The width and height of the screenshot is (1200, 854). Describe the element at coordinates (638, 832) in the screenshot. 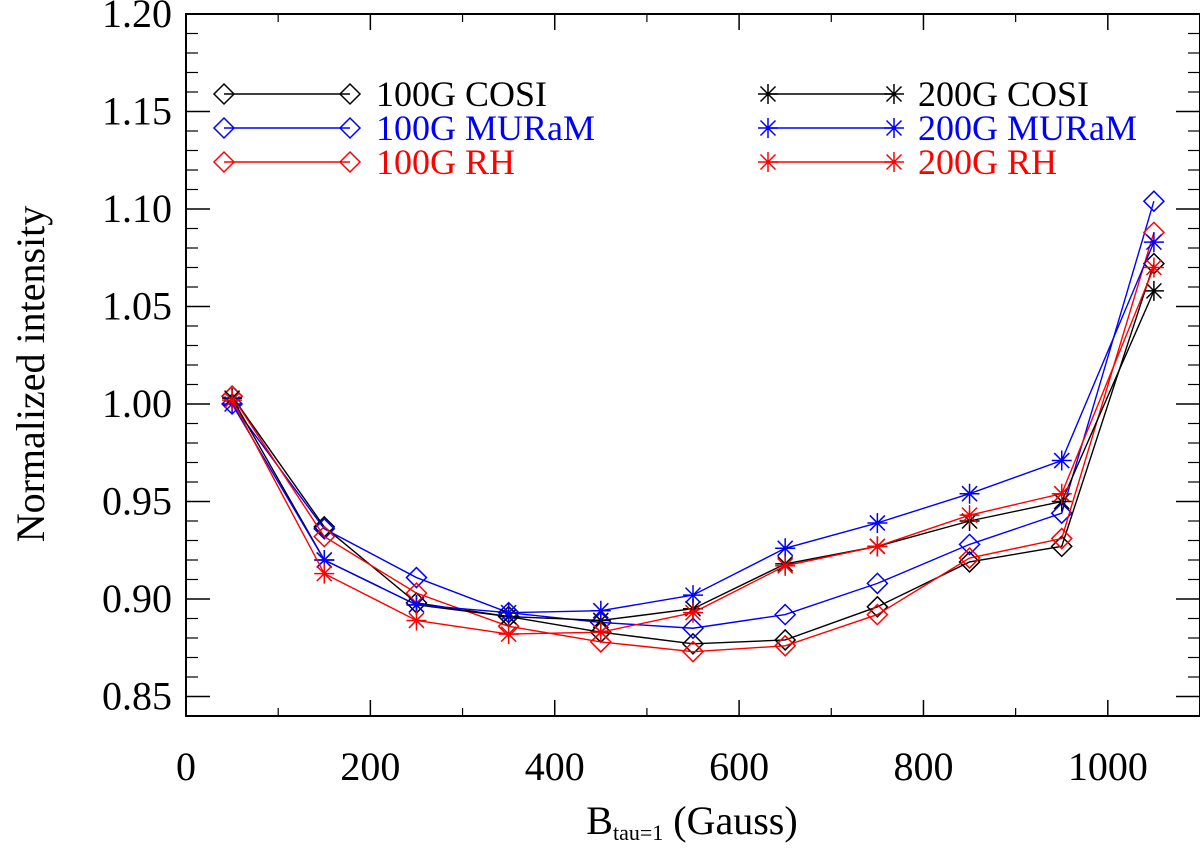

I see `x-axis-title-subscript: tau=1` at that location.